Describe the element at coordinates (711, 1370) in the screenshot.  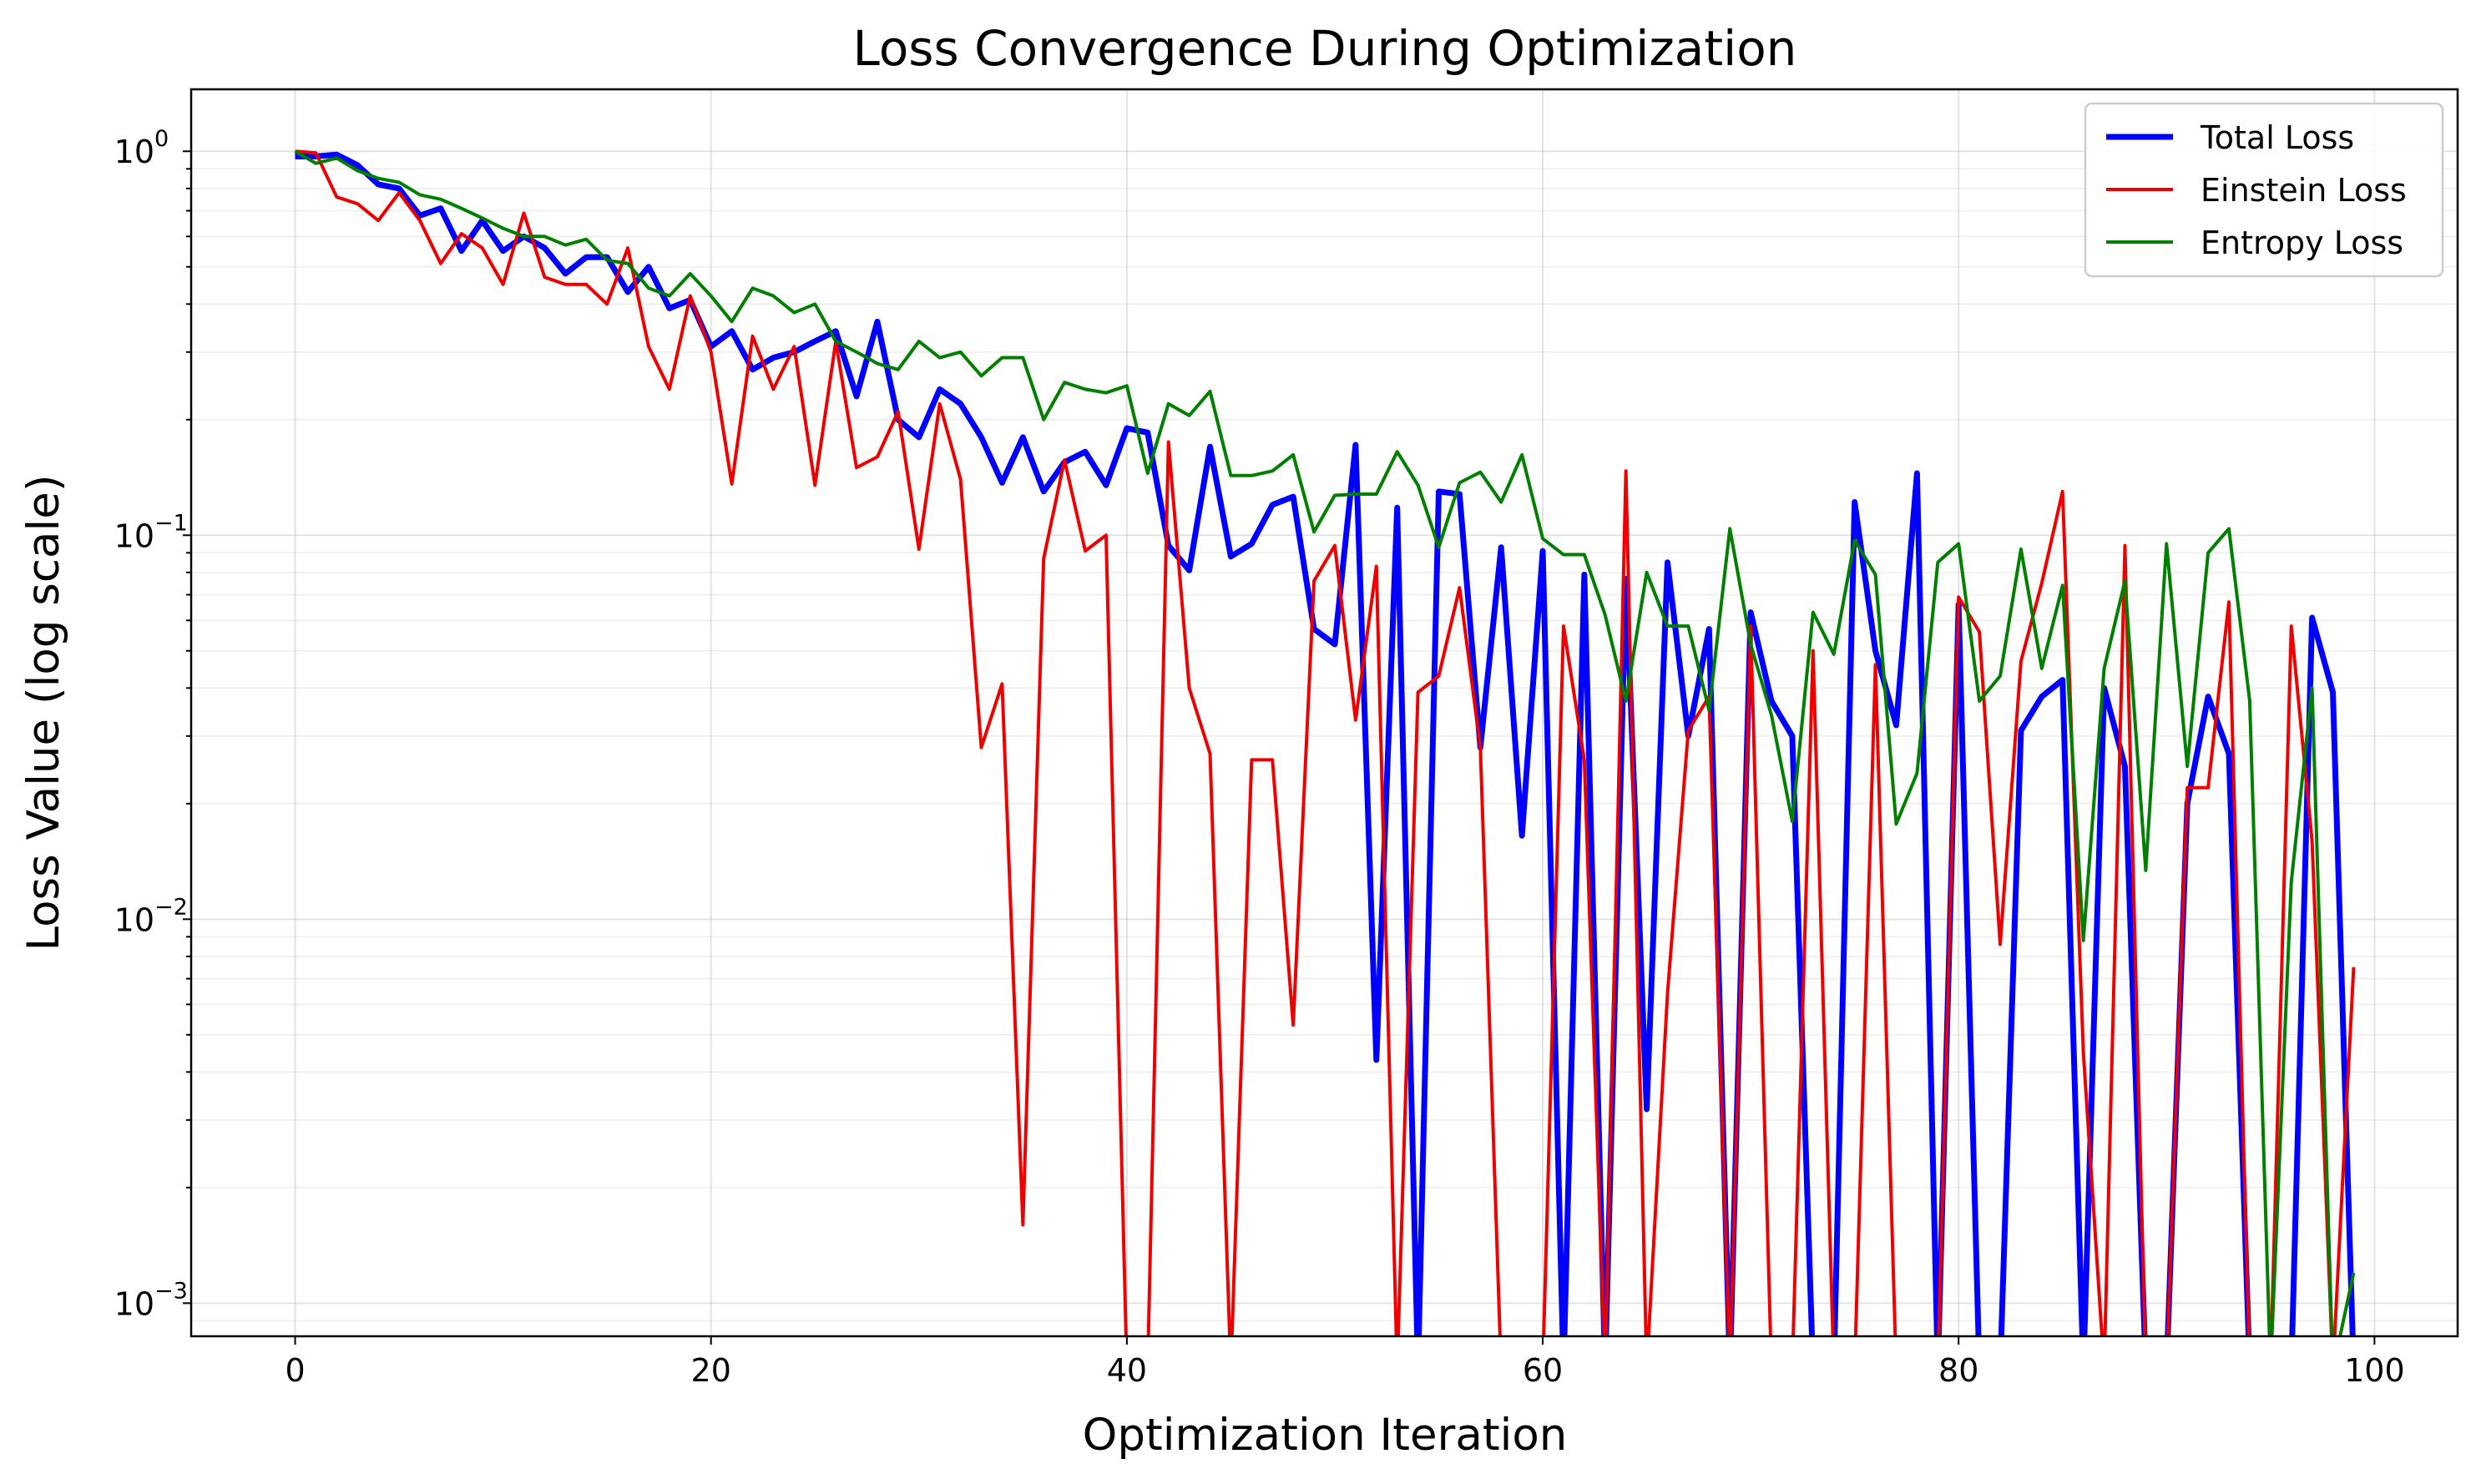
I see `x-tick-label: 20` at that location.